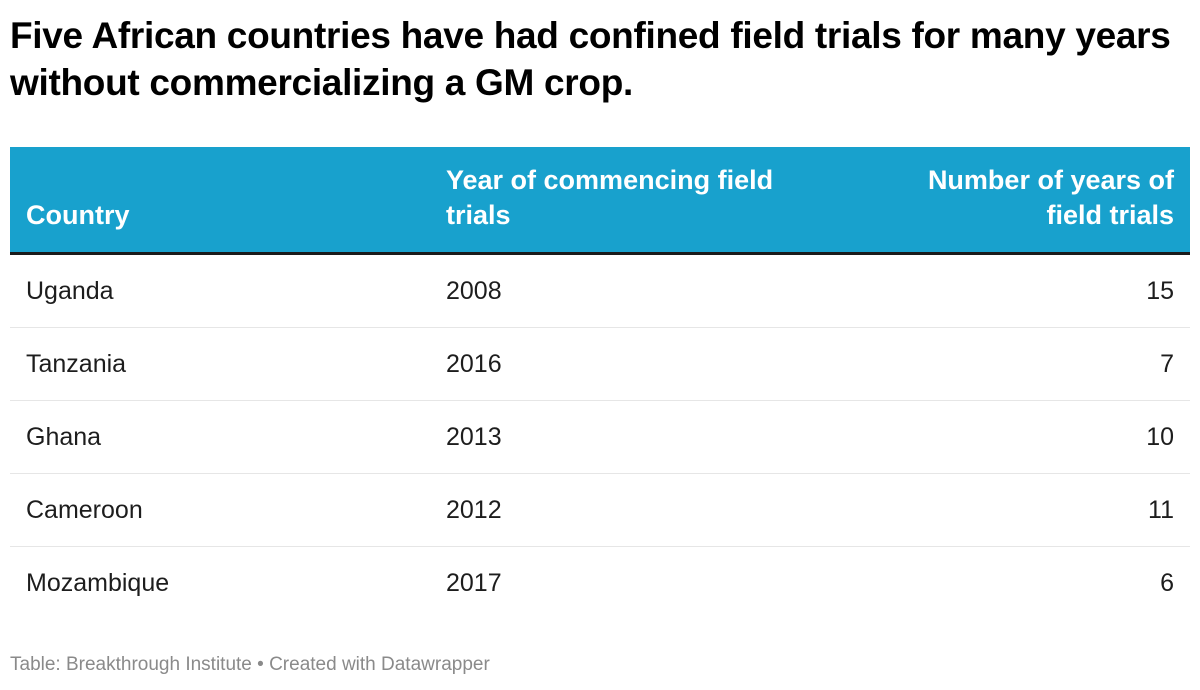  Describe the element at coordinates (220, 201) in the screenshot. I see `column-header-country: Country` at that location.